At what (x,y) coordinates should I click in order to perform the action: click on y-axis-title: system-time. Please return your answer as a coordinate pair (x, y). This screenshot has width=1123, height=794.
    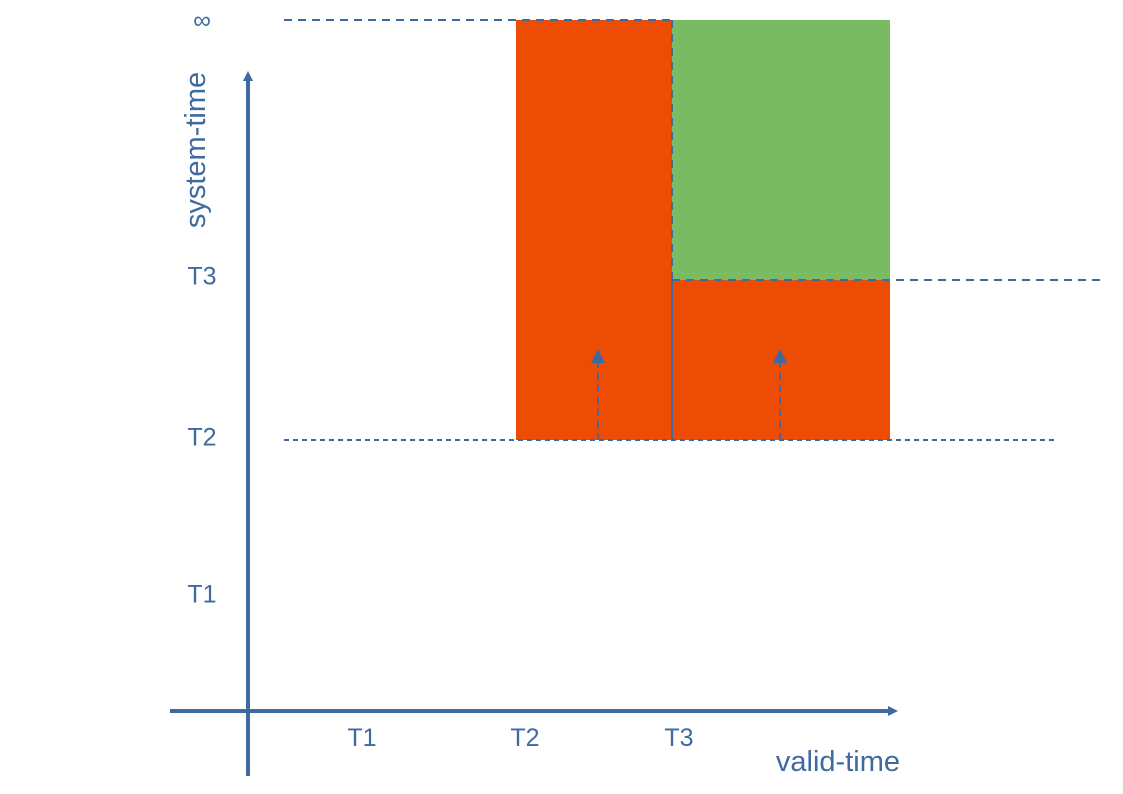
    Looking at the image, I should click on (196, 150).